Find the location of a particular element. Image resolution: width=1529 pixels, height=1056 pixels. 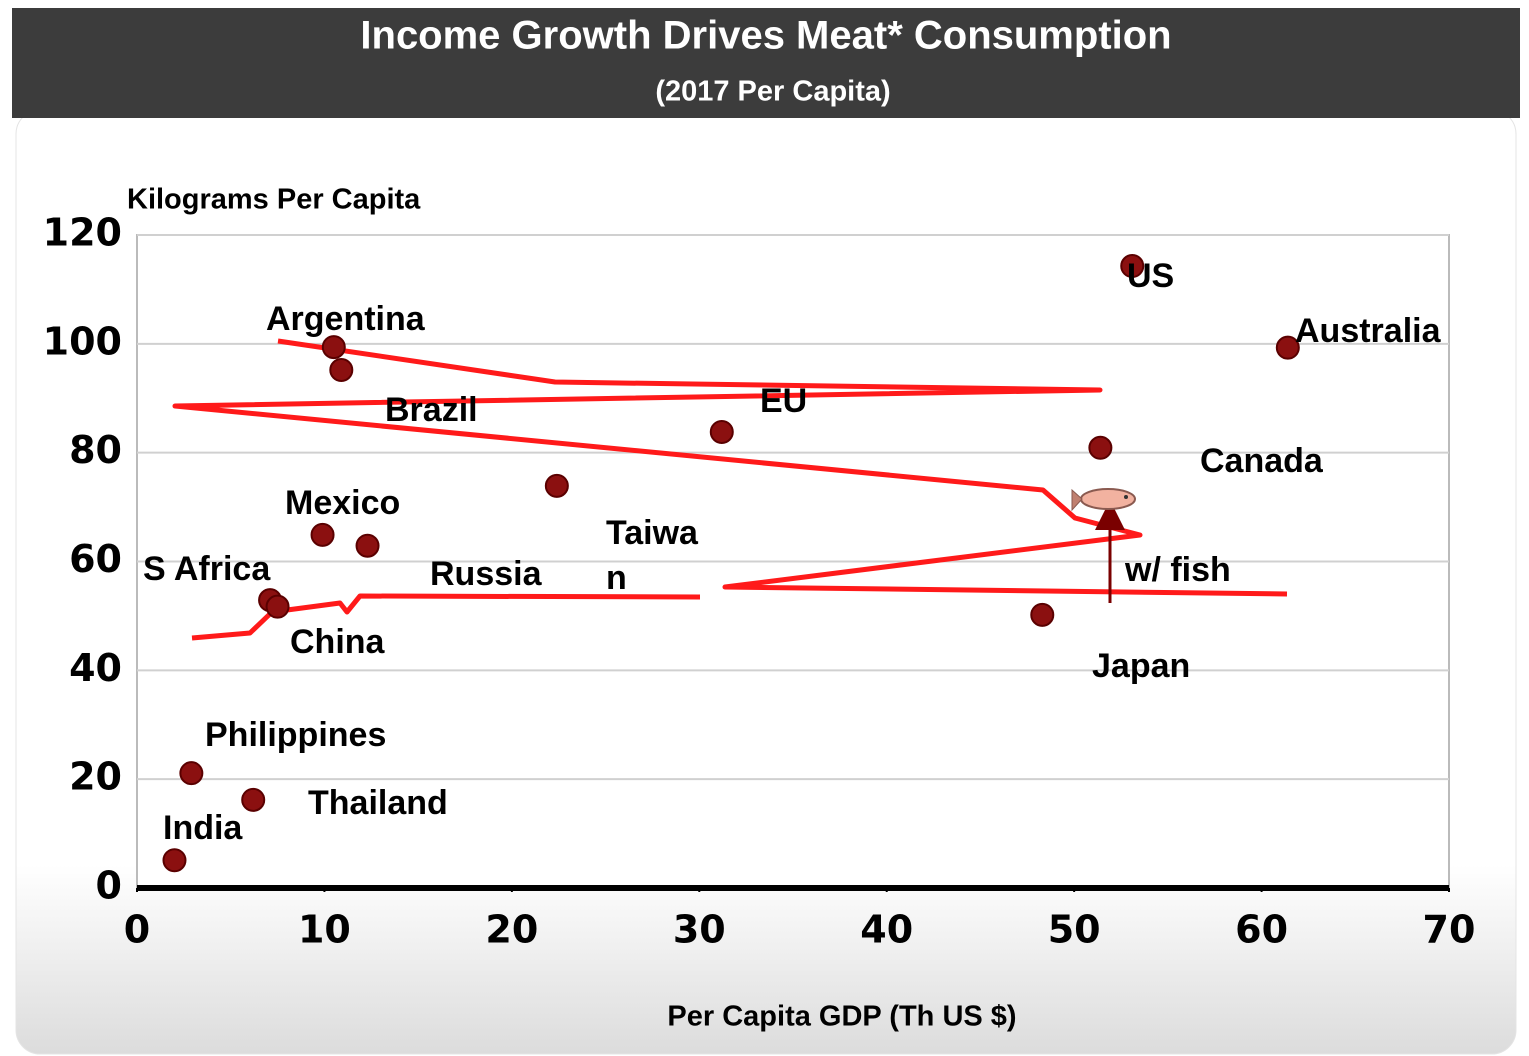

annotation: China is located at coordinates (338, 642).